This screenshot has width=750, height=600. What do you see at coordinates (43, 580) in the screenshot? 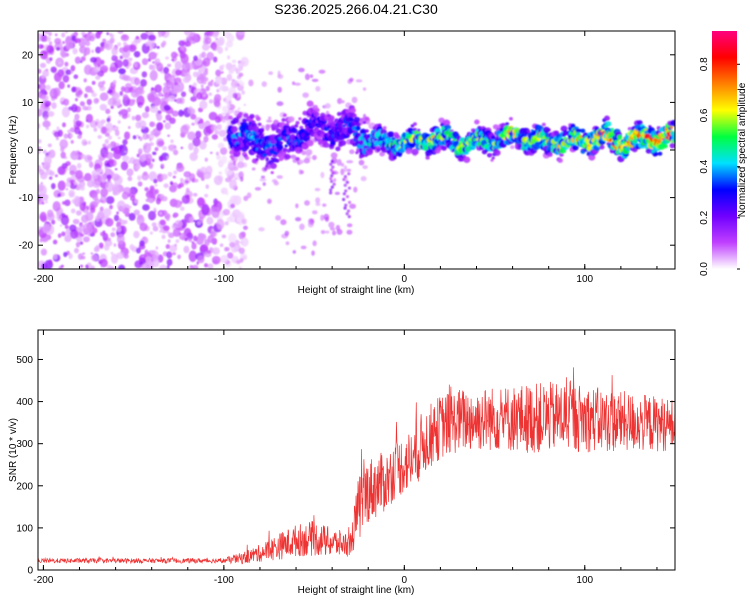
I see `x-tick-label: -200` at bounding box center [43, 580].